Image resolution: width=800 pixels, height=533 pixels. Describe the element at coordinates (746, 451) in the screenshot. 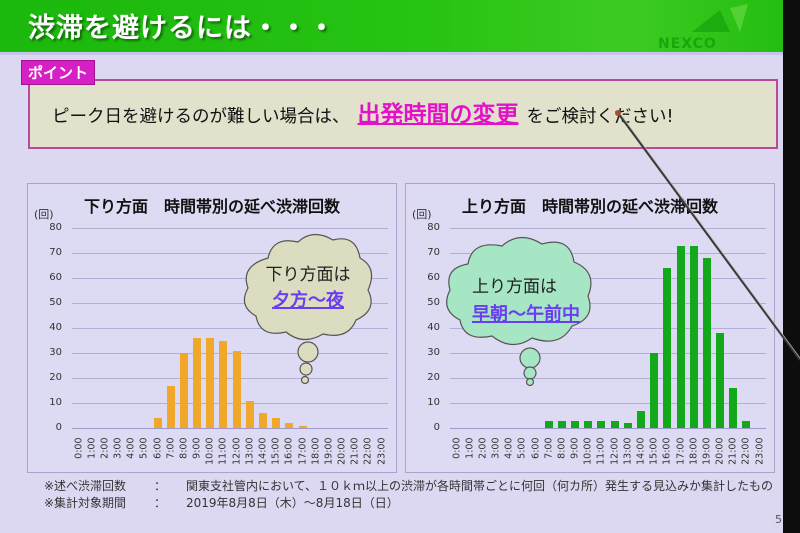

I see `x-tick-label: 22:00` at that location.